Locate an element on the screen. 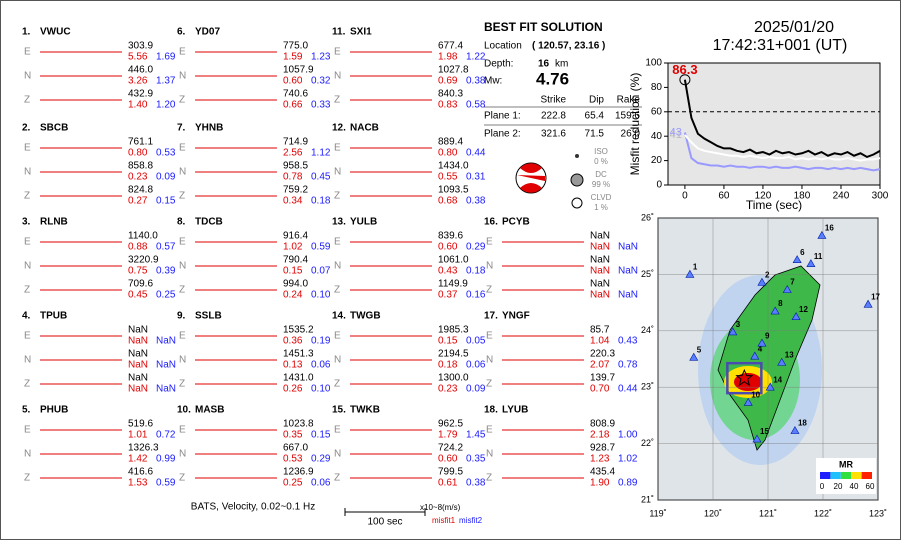  misfit1: 1.98 is located at coordinates (448, 57).